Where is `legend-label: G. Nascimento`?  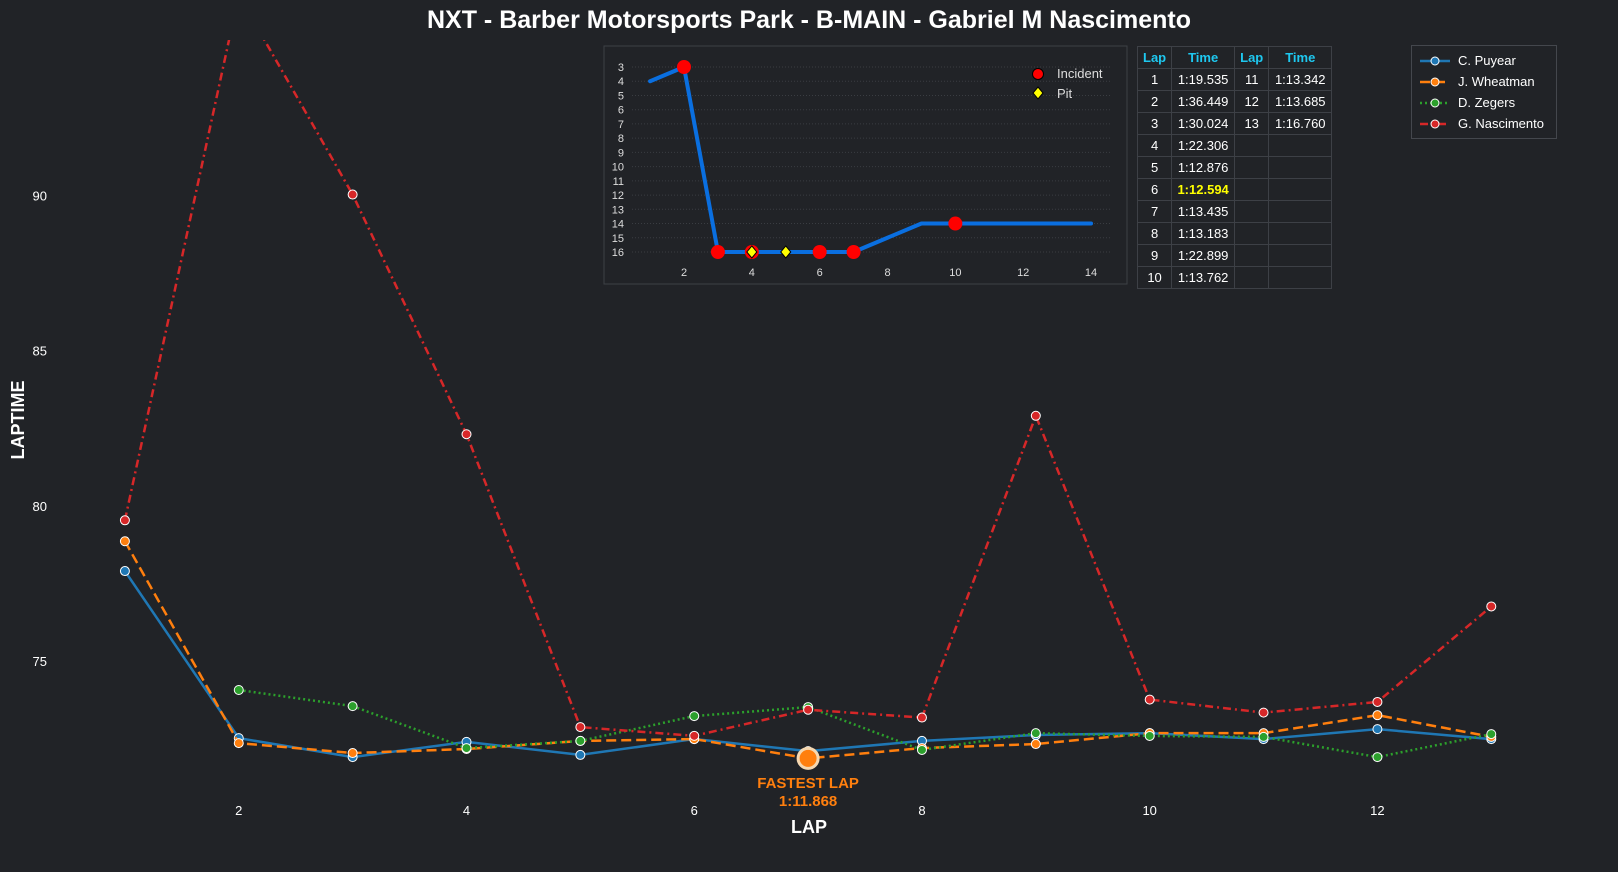
legend-label: G. Nascimento is located at coordinates (1501, 123).